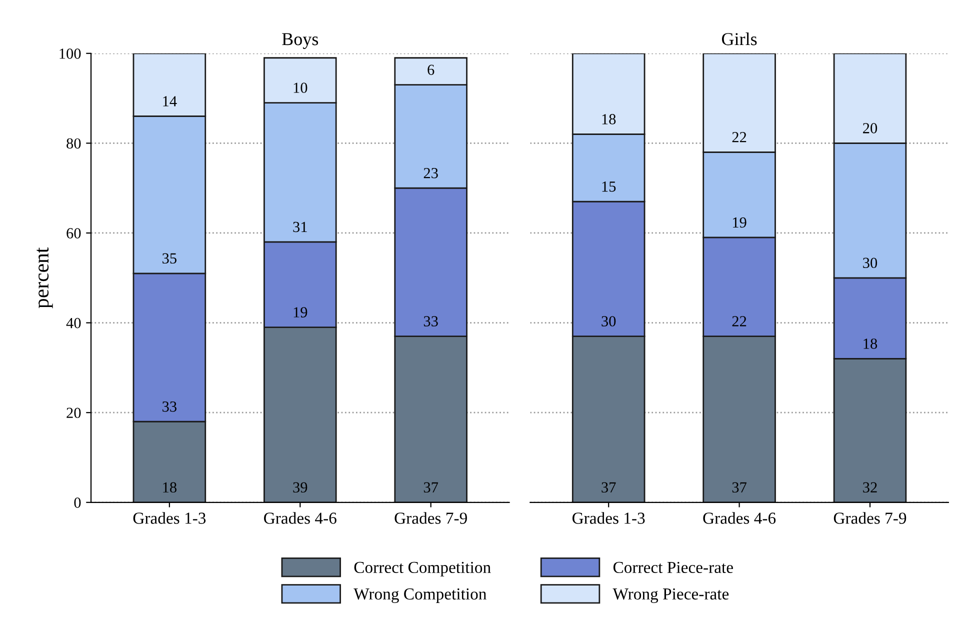  What do you see at coordinates (170, 101) in the screenshot?
I see `data-label: 14` at bounding box center [170, 101].